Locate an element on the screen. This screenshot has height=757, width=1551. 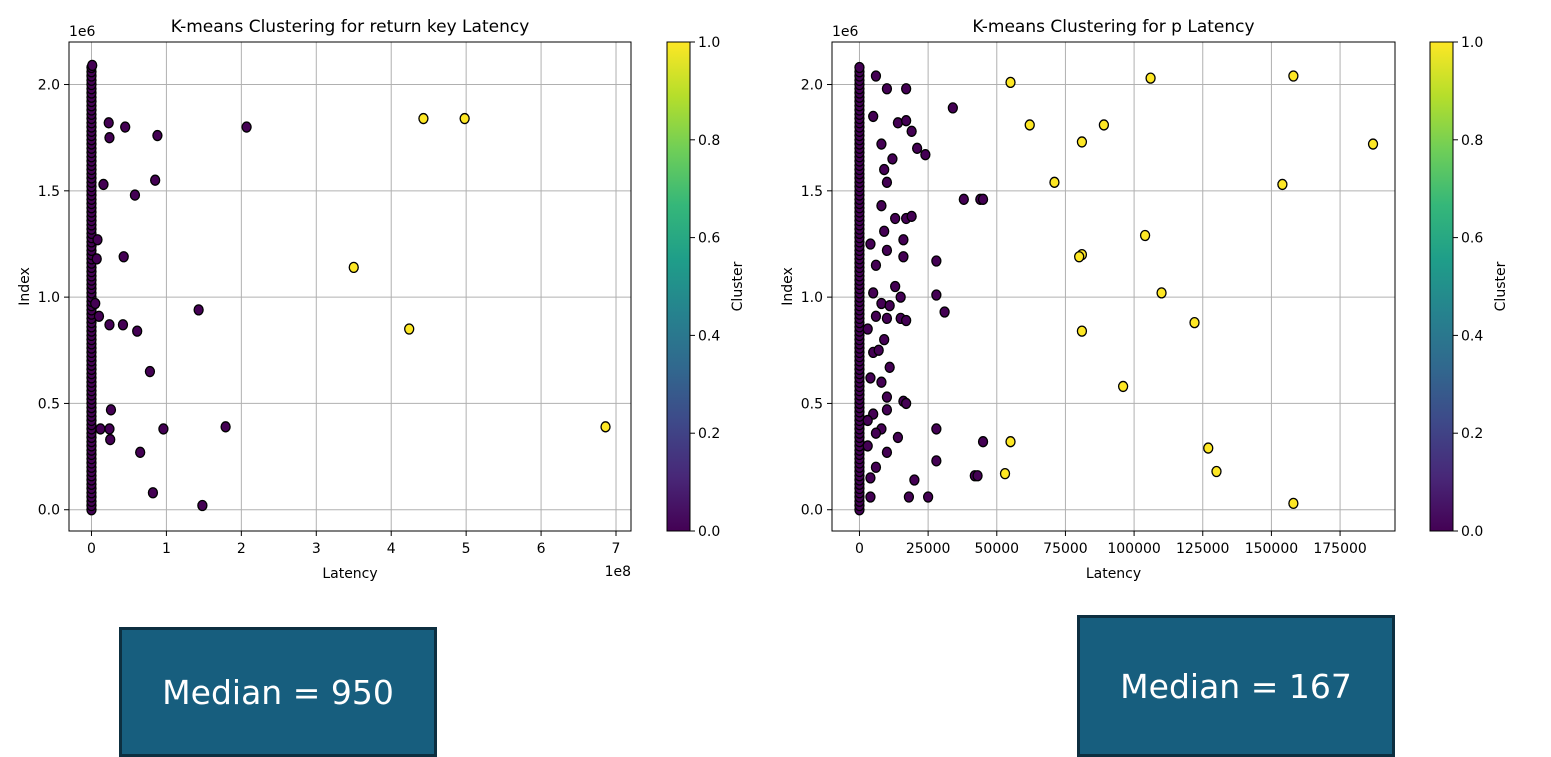
median-box-left: Median = 950 is located at coordinates (278, 692).